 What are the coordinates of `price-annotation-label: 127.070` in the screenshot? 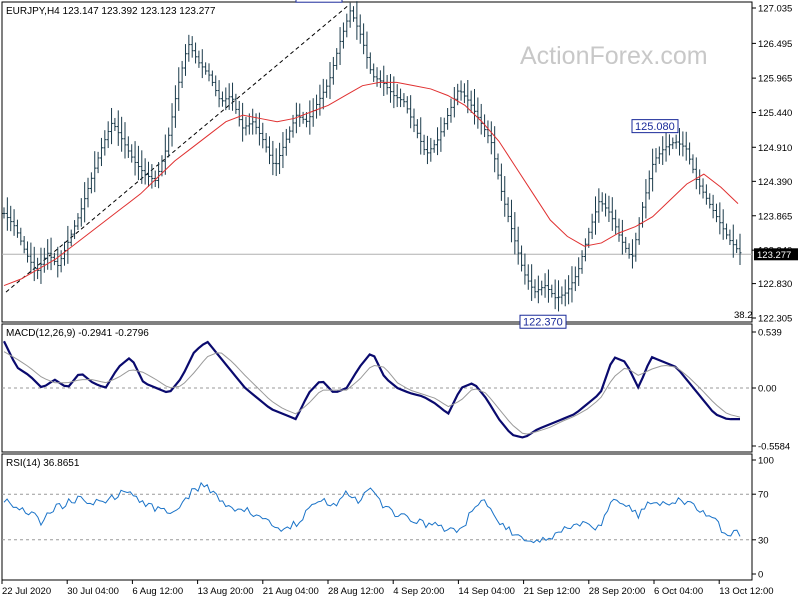 It's located at (319, 1).